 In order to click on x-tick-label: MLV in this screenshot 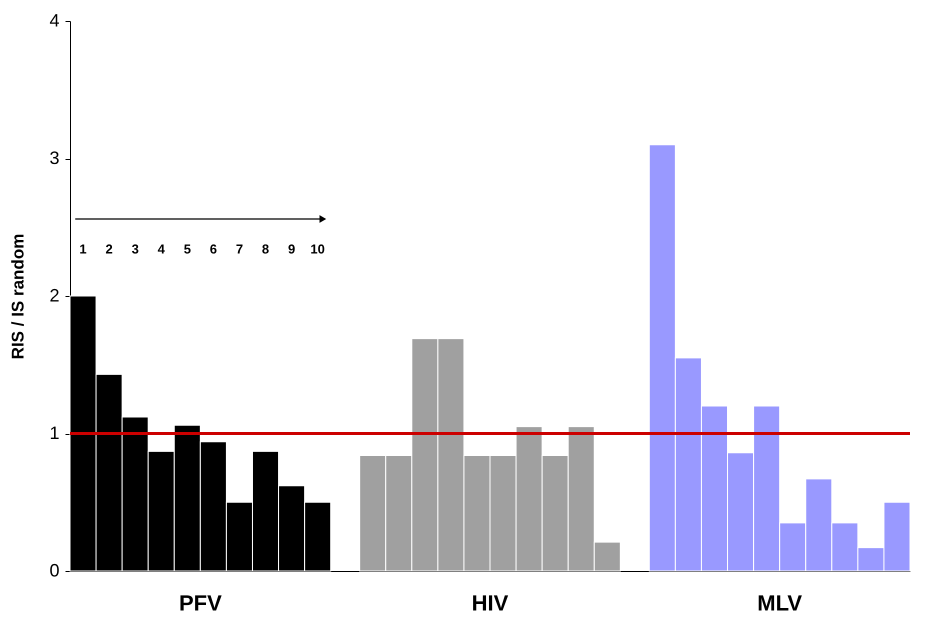, I will do `click(779, 603)`.